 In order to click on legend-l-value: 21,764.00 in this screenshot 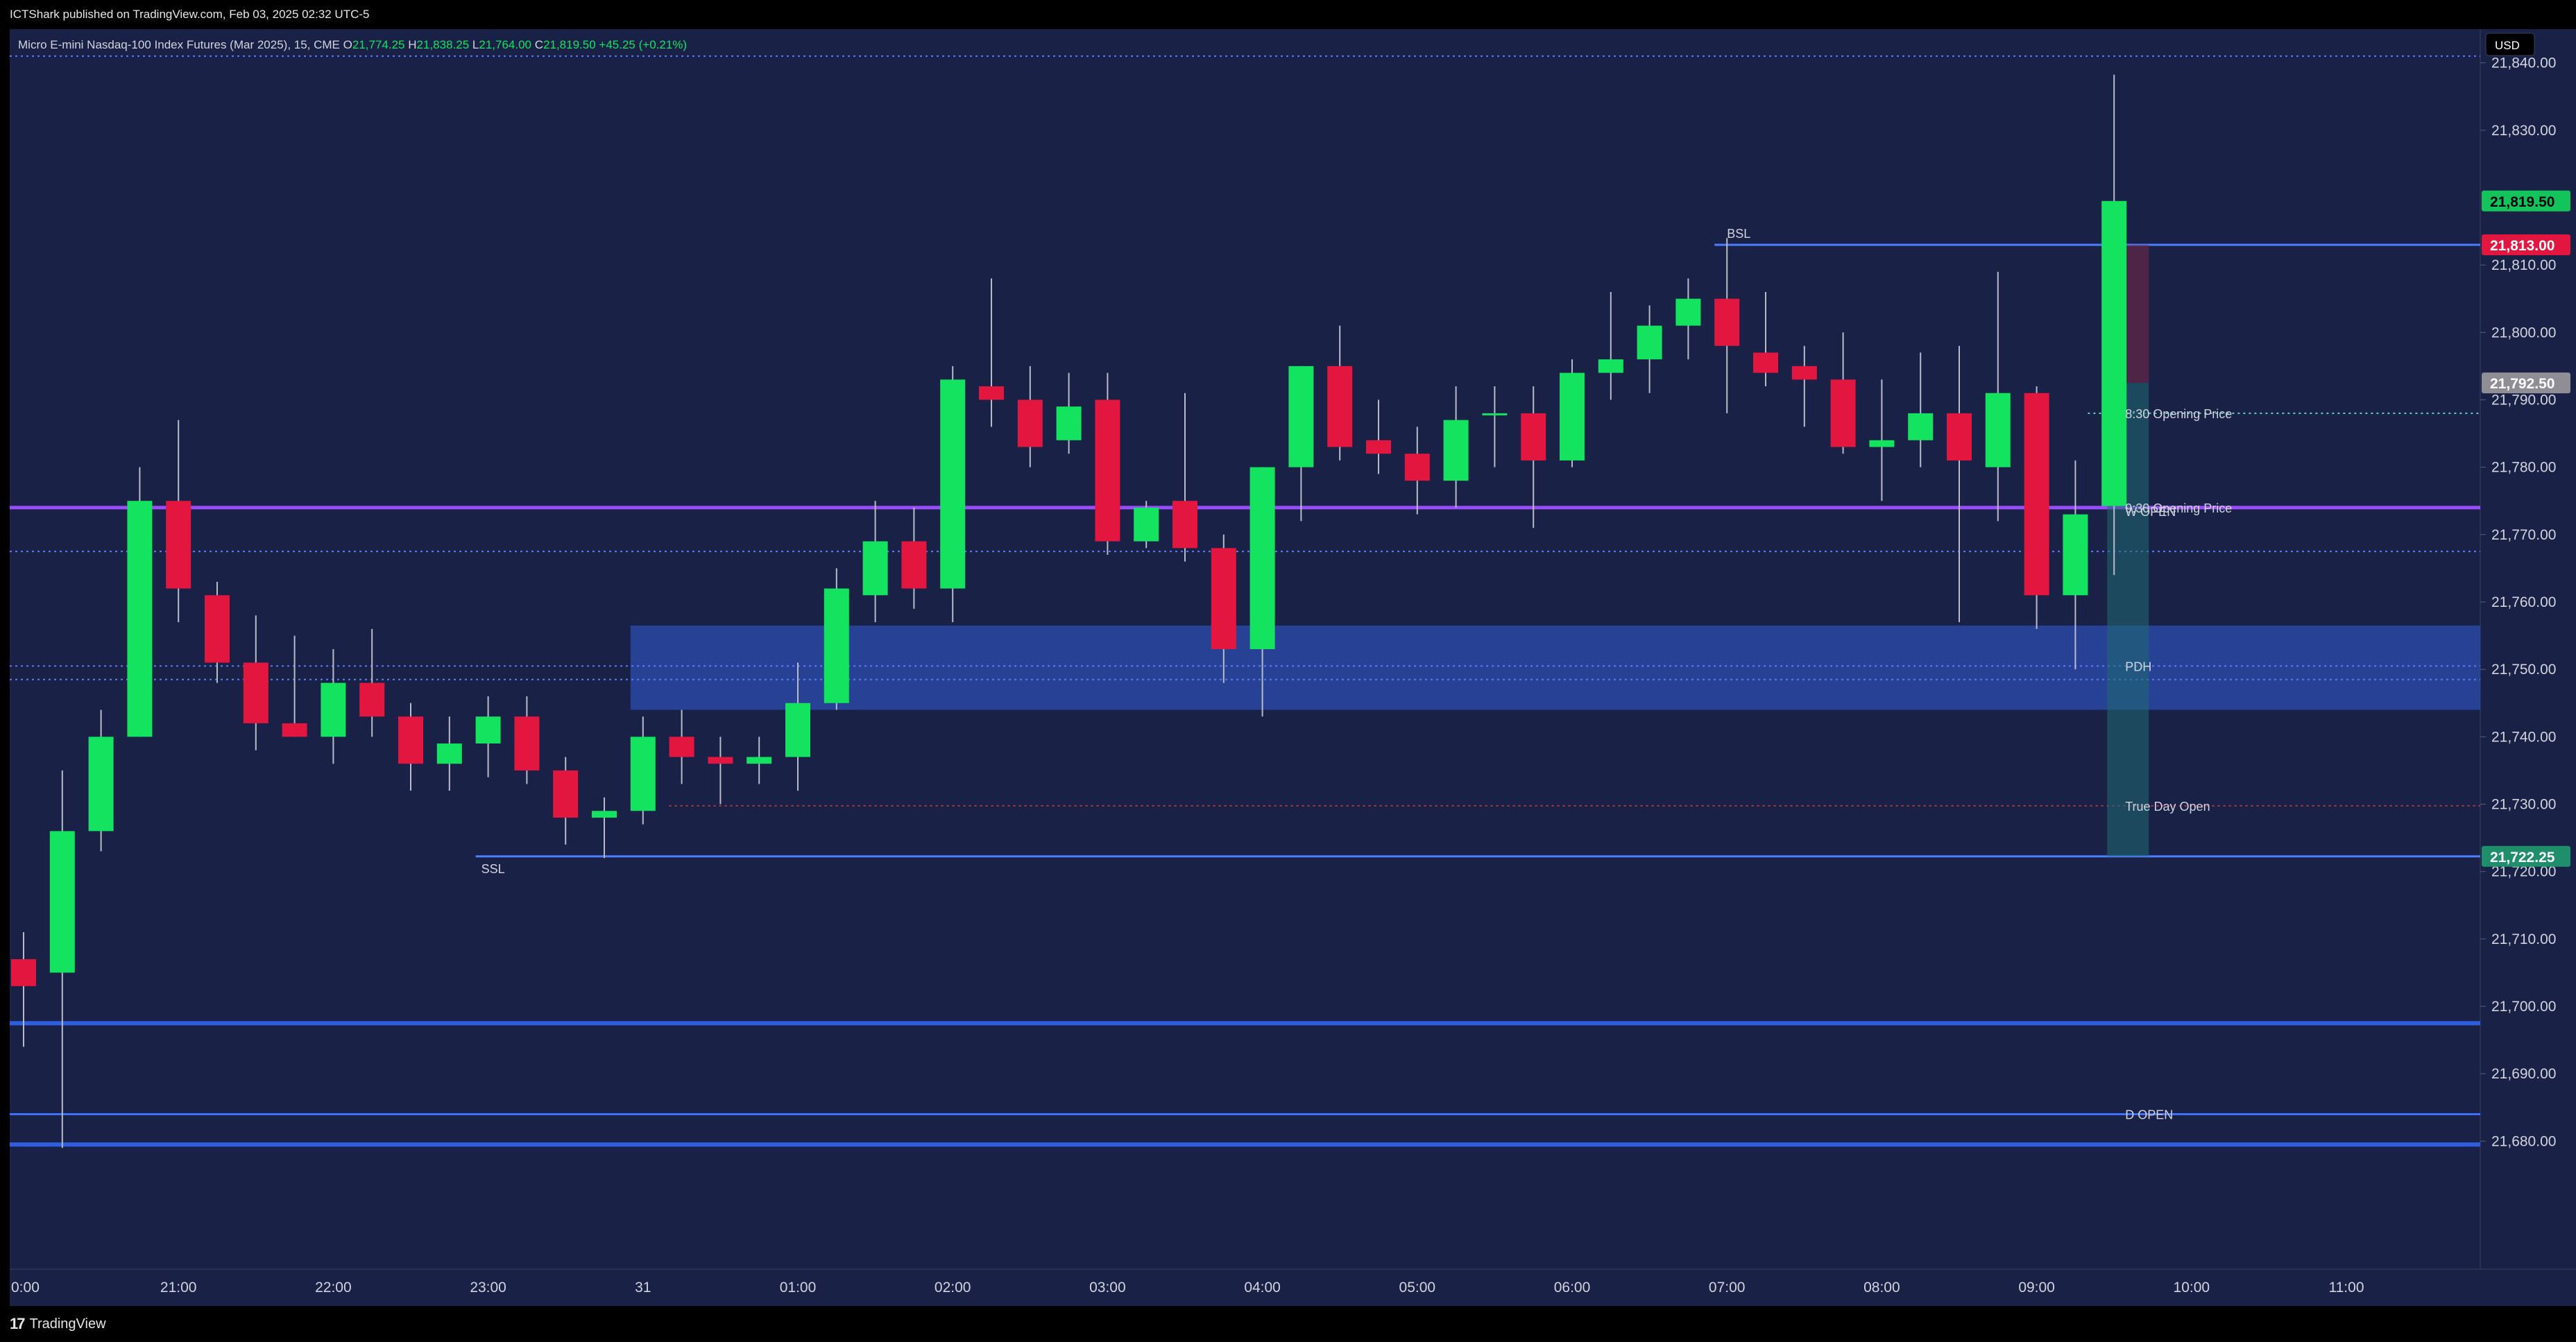, I will do `click(505, 44)`.